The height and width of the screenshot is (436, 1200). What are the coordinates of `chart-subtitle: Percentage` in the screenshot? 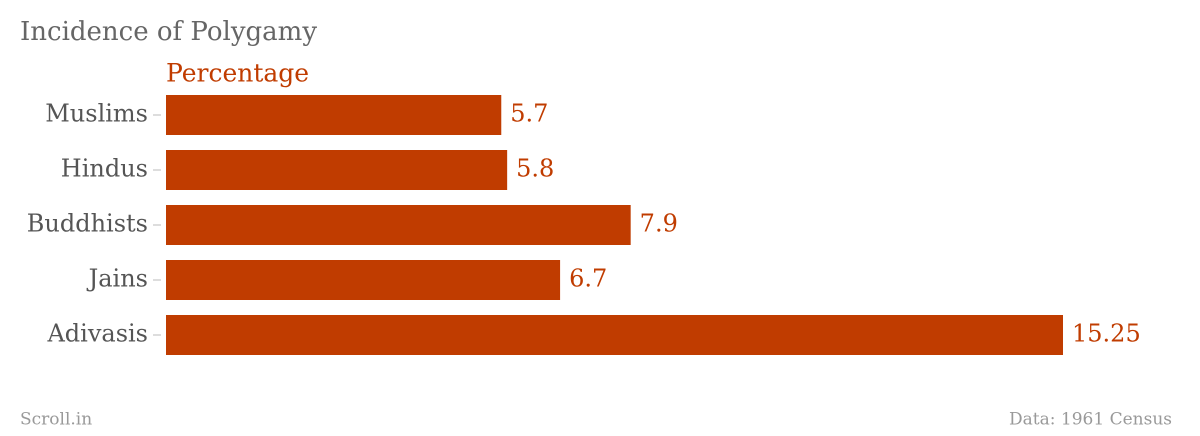 It's located at (237, 73).